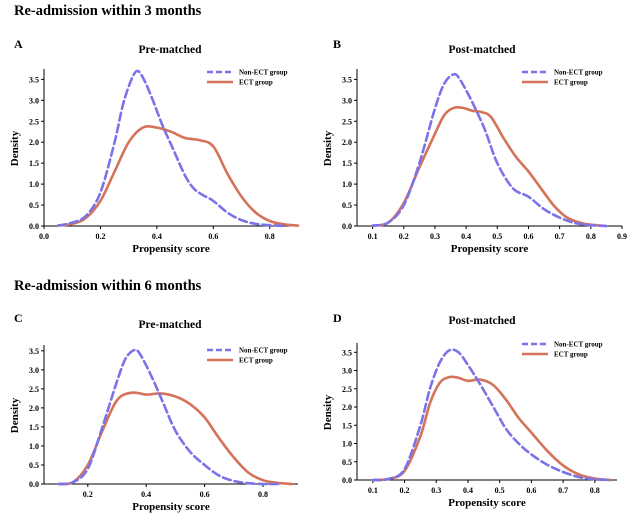 This screenshot has width=637, height=520. Describe the element at coordinates (337, 44) in the screenshot. I see `panel-letter-b: B` at that location.